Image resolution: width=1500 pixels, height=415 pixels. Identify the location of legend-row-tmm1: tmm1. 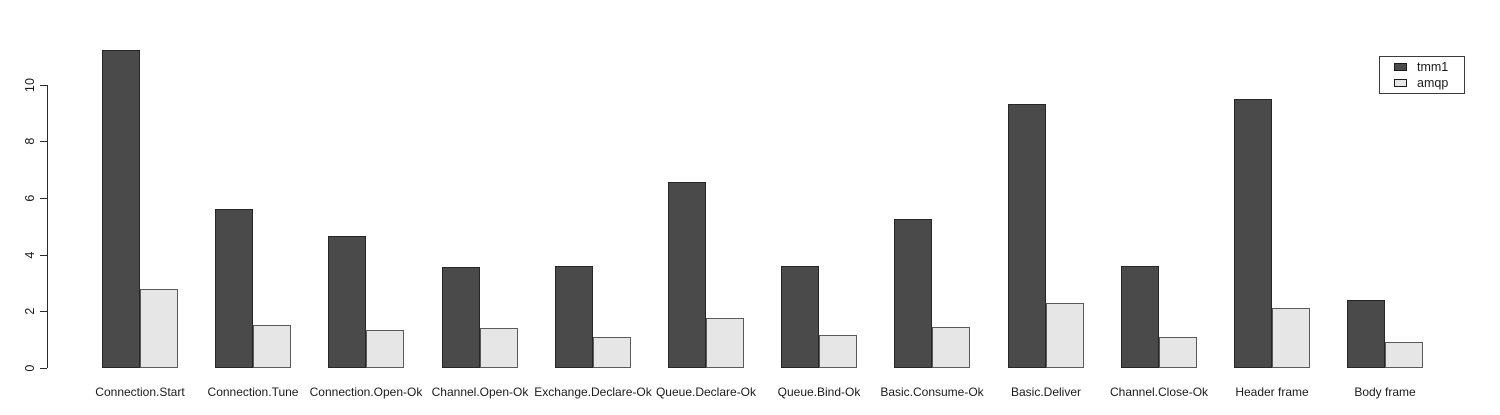
(1429, 66).